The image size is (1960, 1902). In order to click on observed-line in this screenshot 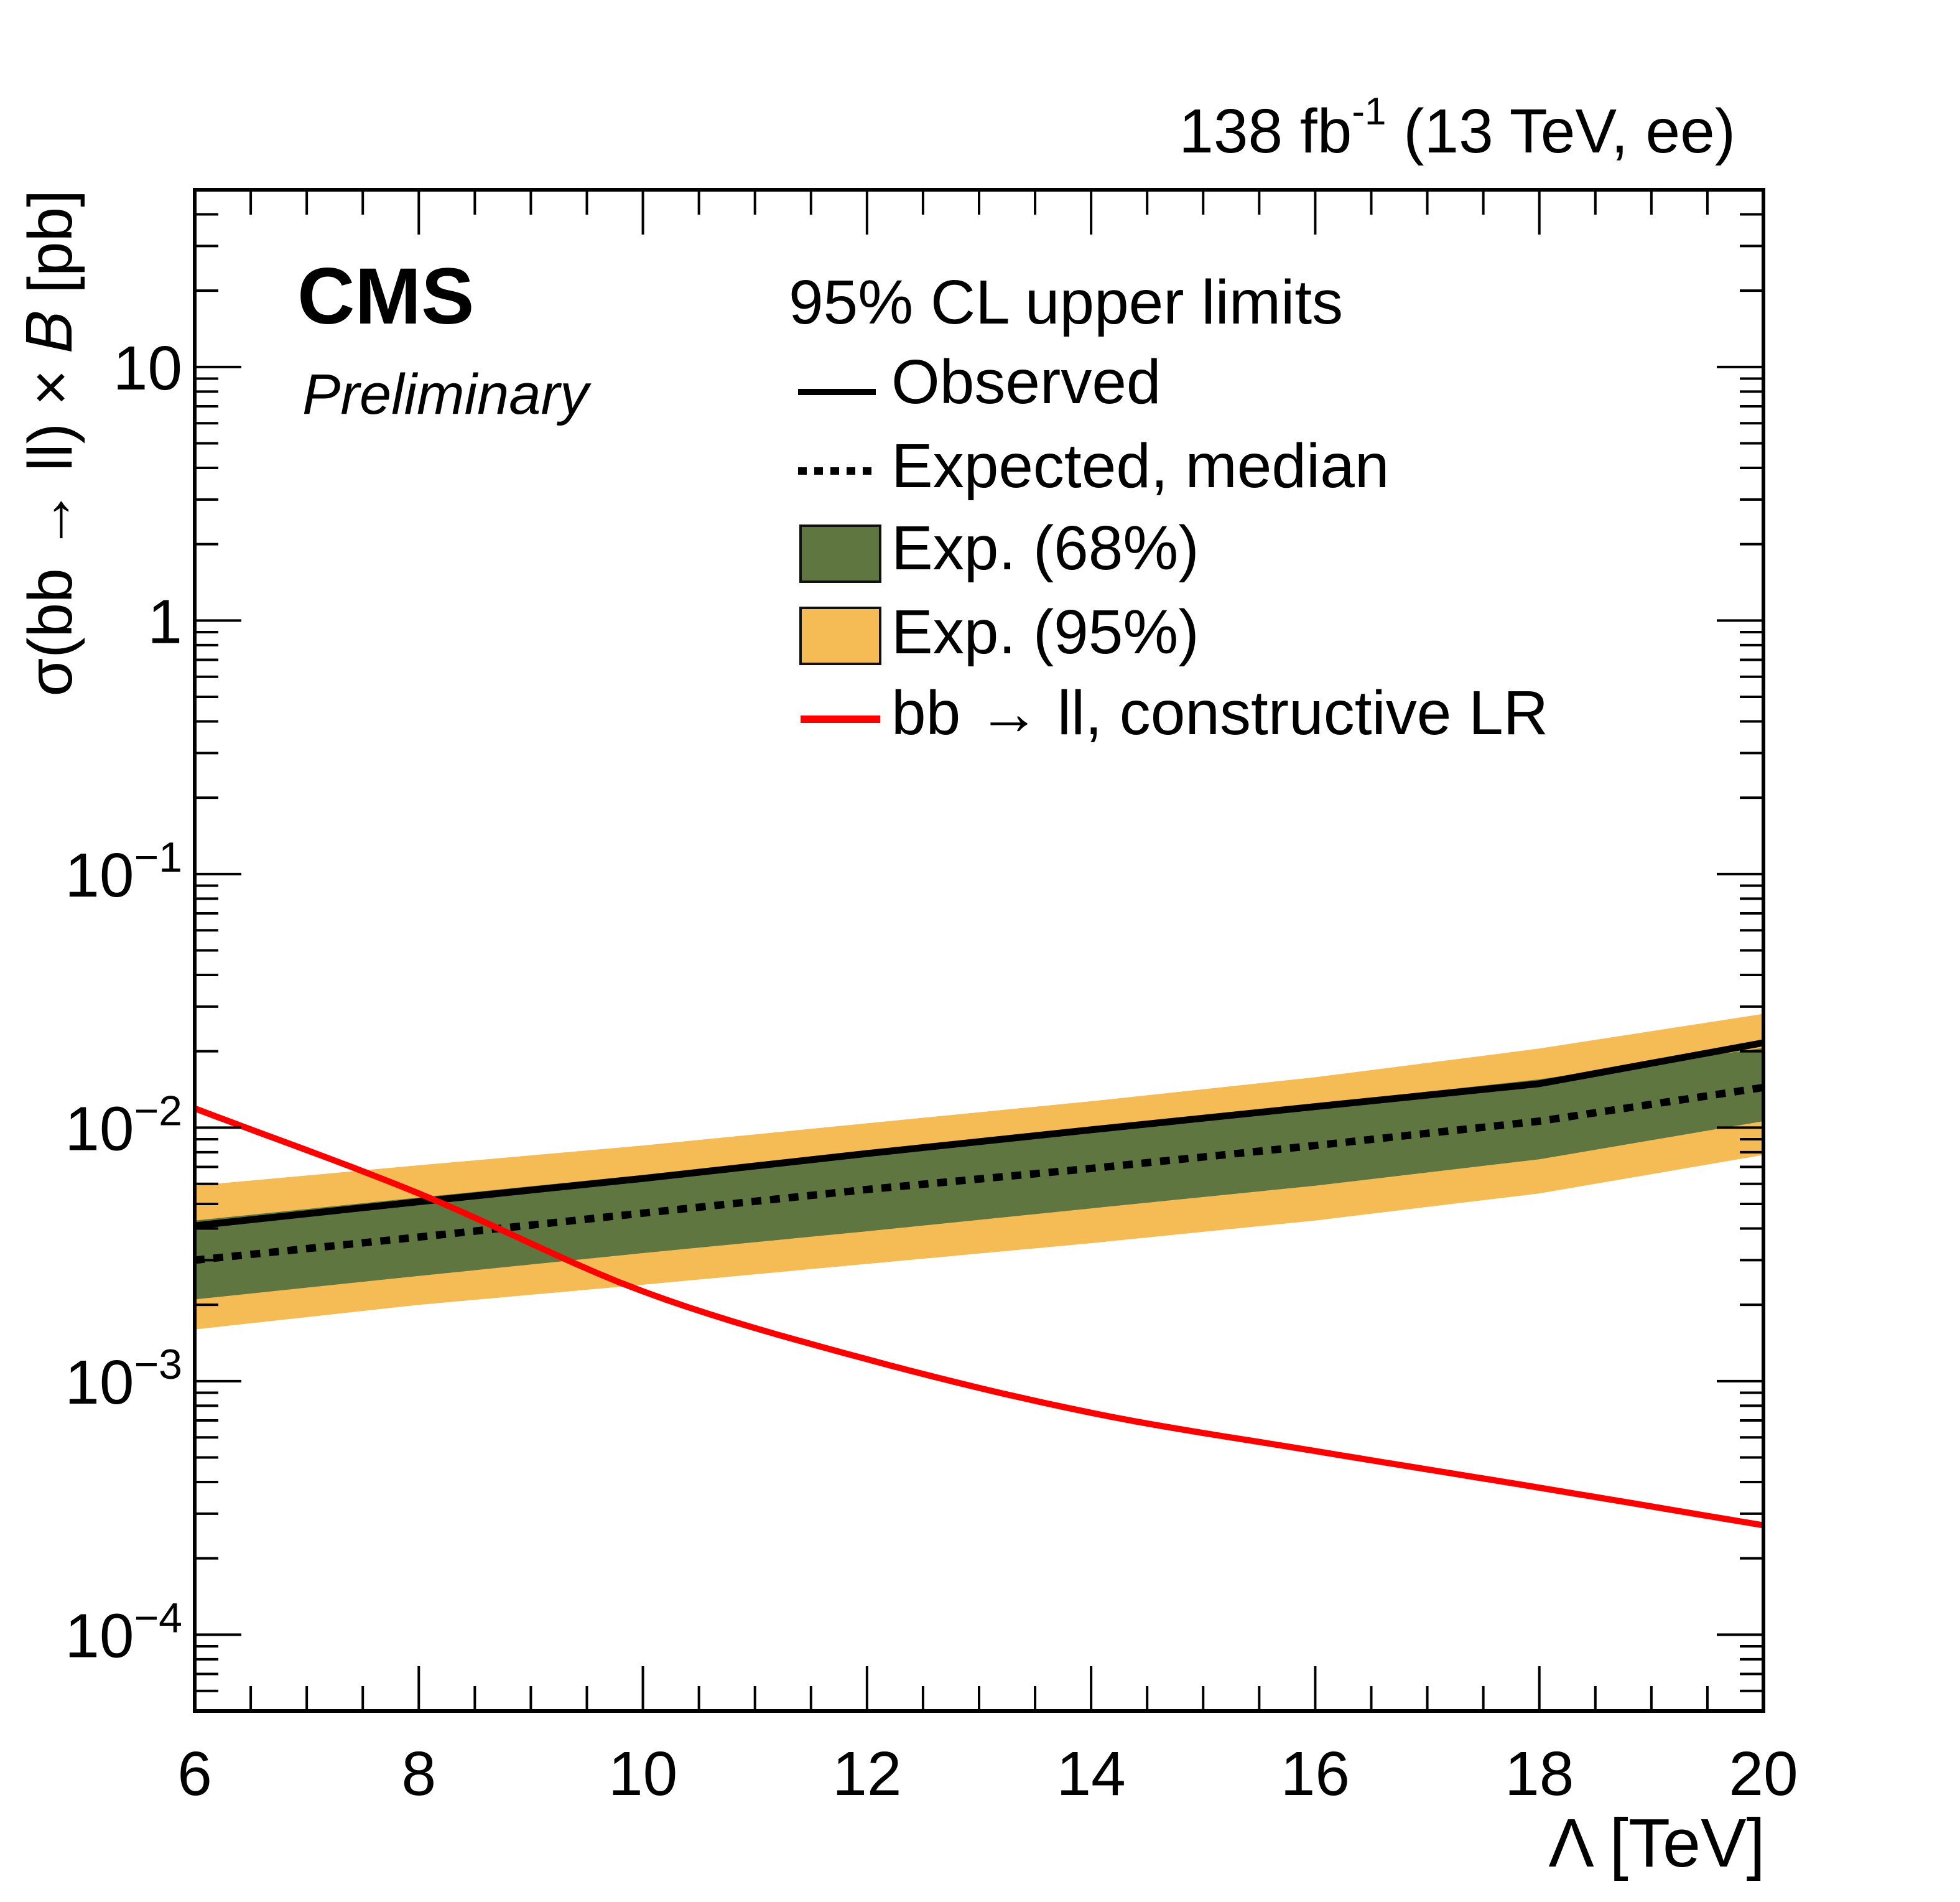, I will do `click(979, 1134)`.